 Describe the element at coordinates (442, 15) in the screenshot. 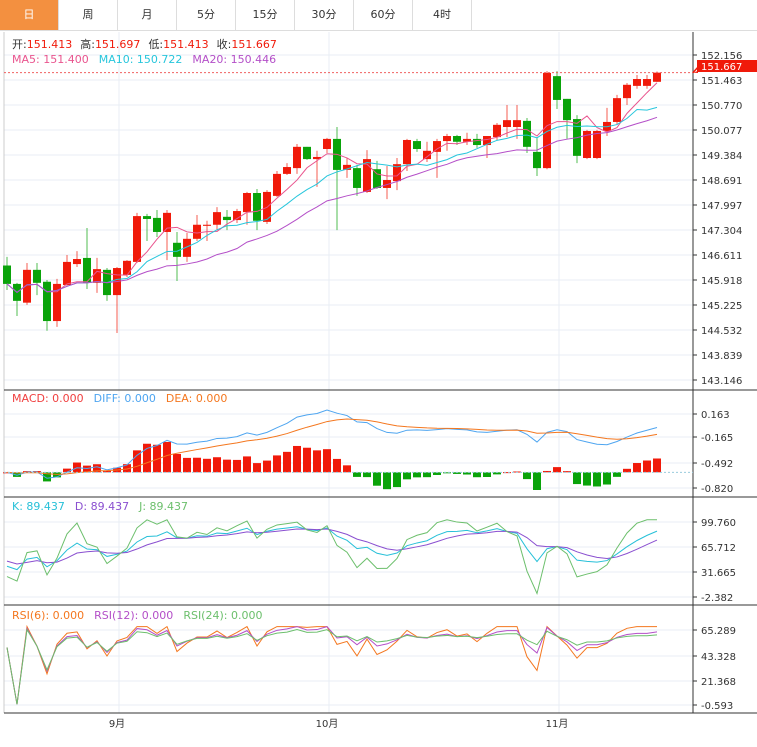

I see `tab-7: 4时` at that location.